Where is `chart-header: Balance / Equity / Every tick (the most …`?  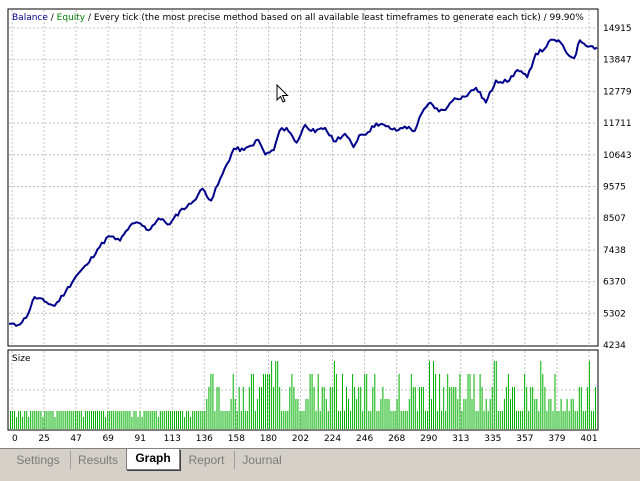 chart-header: Balance / Equity / Every tick (the most … is located at coordinates (298, 18).